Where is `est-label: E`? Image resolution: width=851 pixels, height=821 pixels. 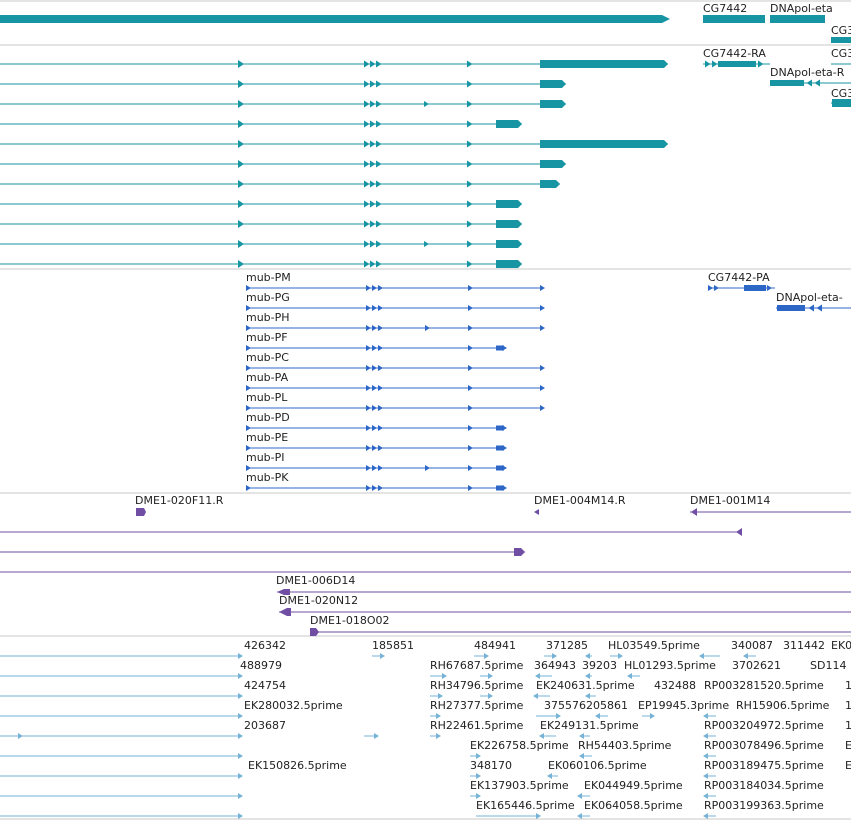 est-label: E is located at coordinates (848, 745).